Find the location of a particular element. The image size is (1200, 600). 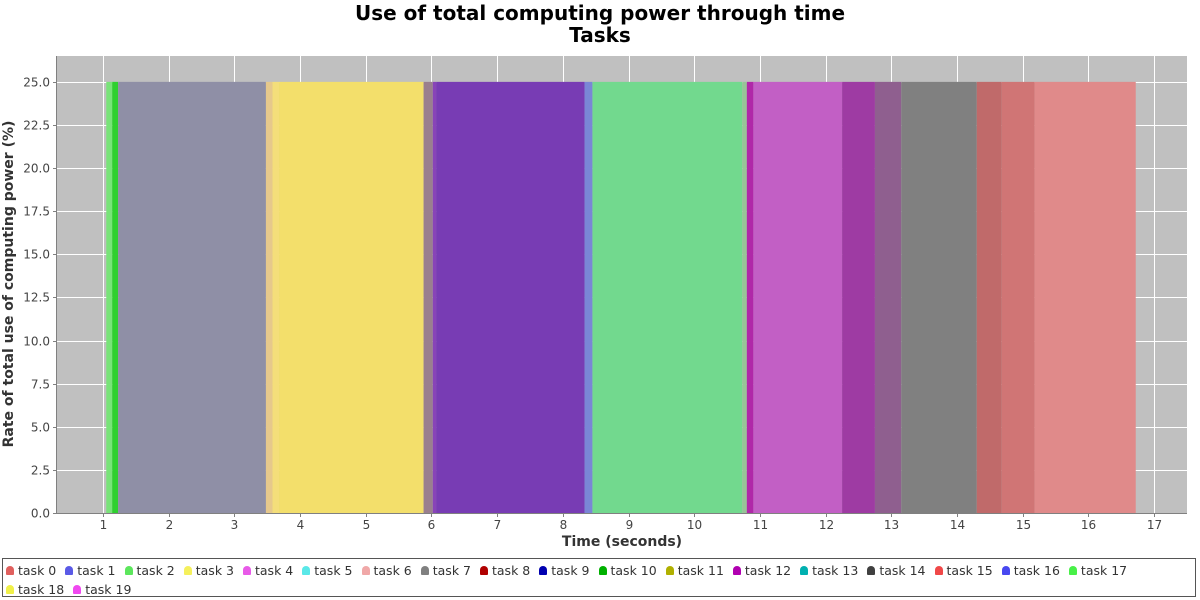

legend-label: task 3 is located at coordinates (214, 570).